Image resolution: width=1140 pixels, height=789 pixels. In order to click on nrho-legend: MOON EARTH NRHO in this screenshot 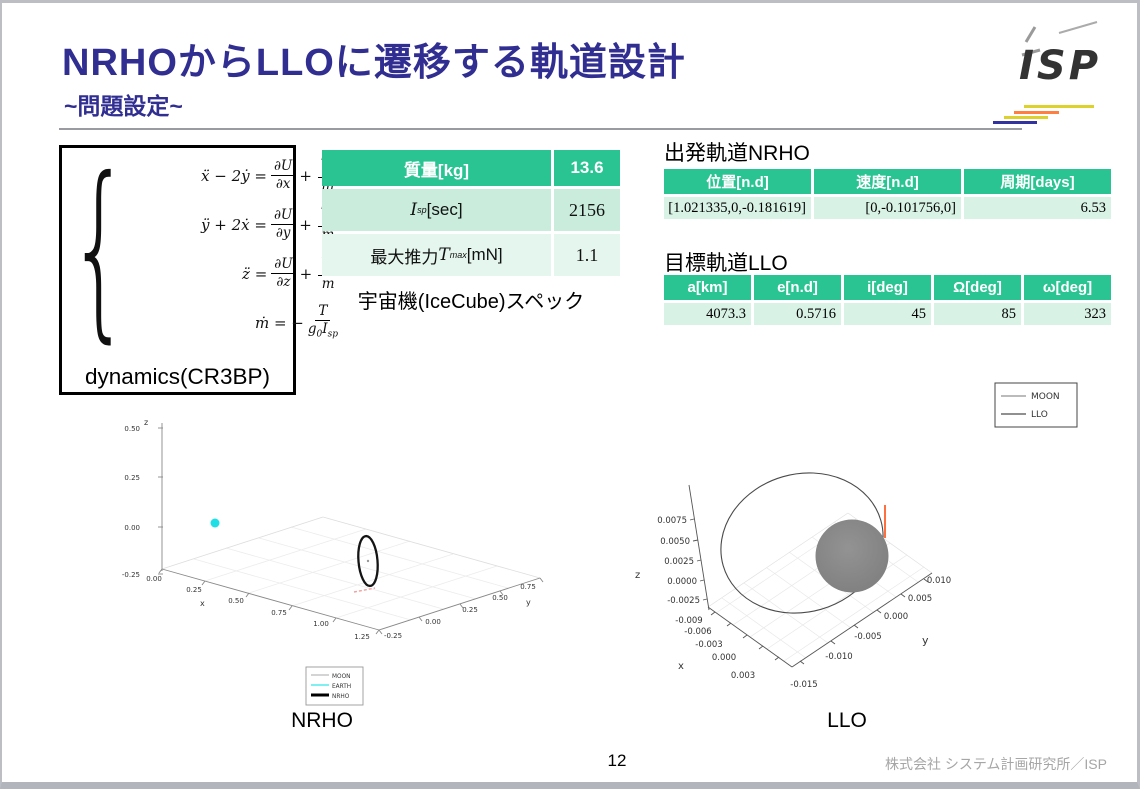, I will do `click(334, 686)`.